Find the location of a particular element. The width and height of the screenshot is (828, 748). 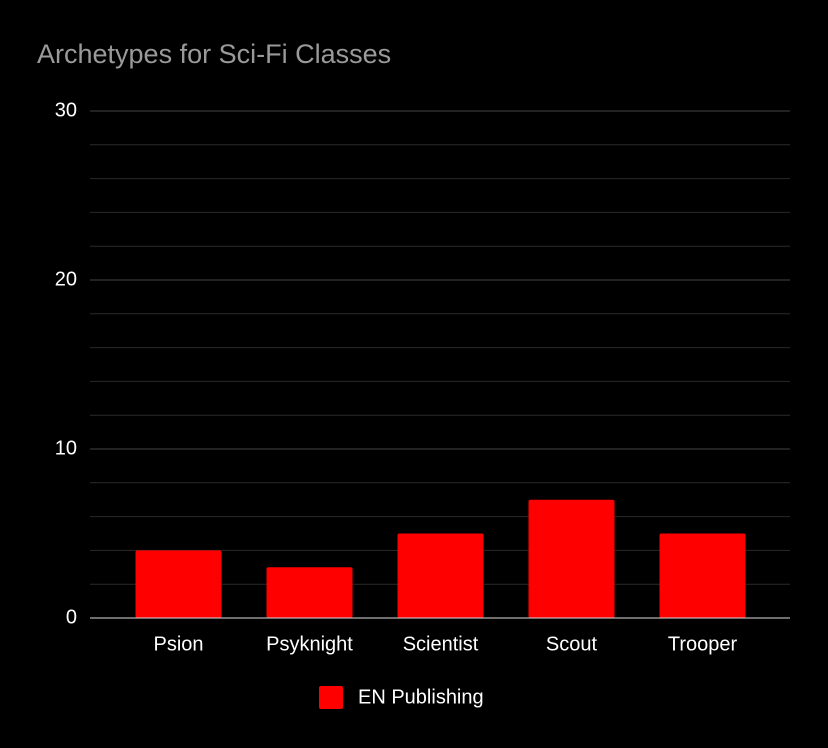

y-tick-label: 20 is located at coordinates (66, 279).